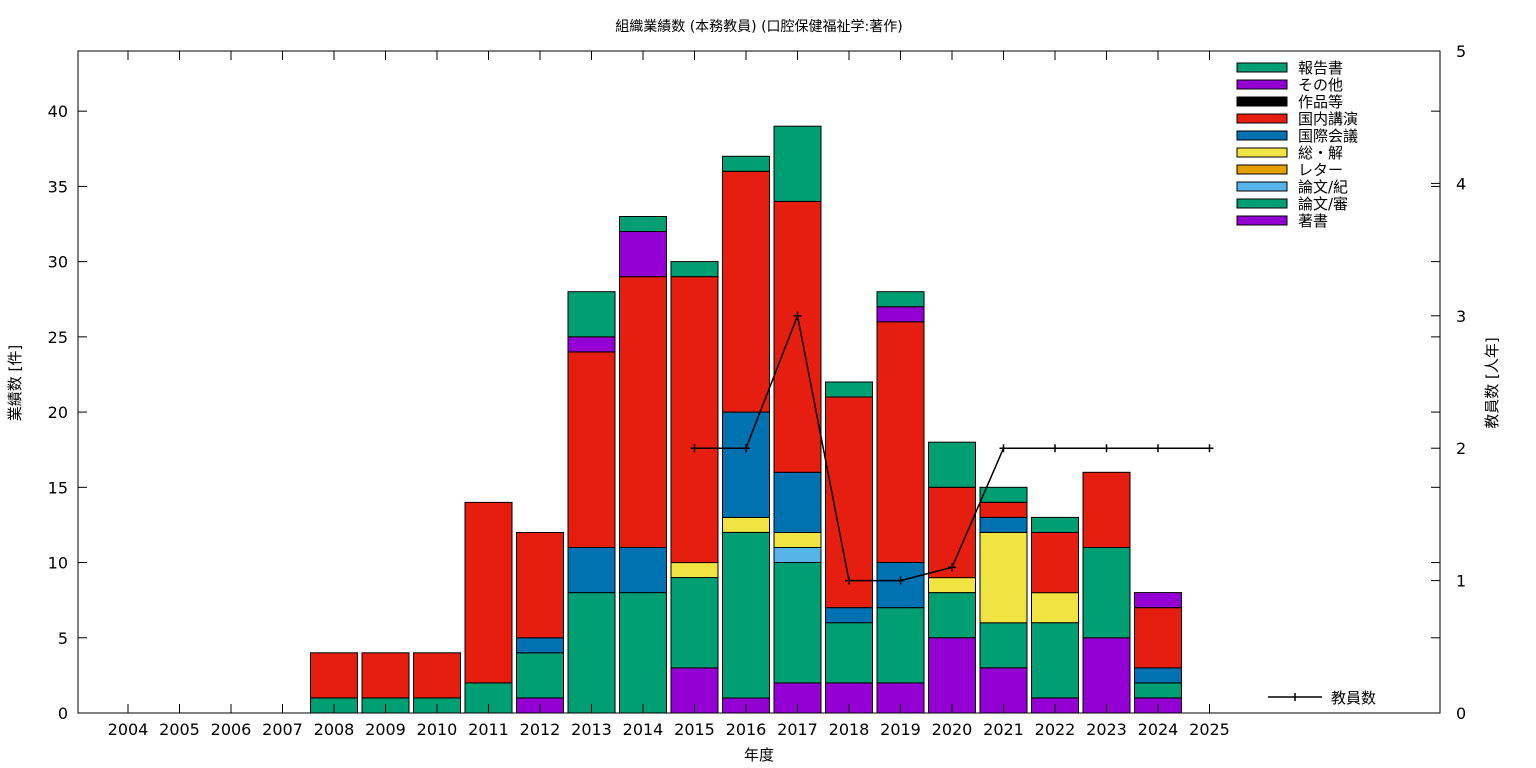 Image resolution: width=1536 pixels, height=768 pixels. Describe the element at coordinates (1209, 729) in the screenshot. I see `x-tick-label: 2025` at that location.